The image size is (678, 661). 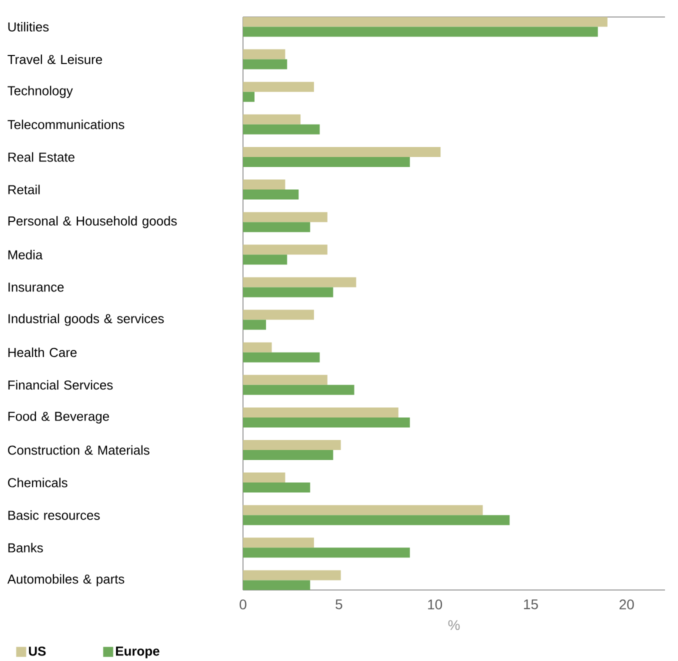 I want to click on x-tick-label: 20, so click(x=627, y=605).